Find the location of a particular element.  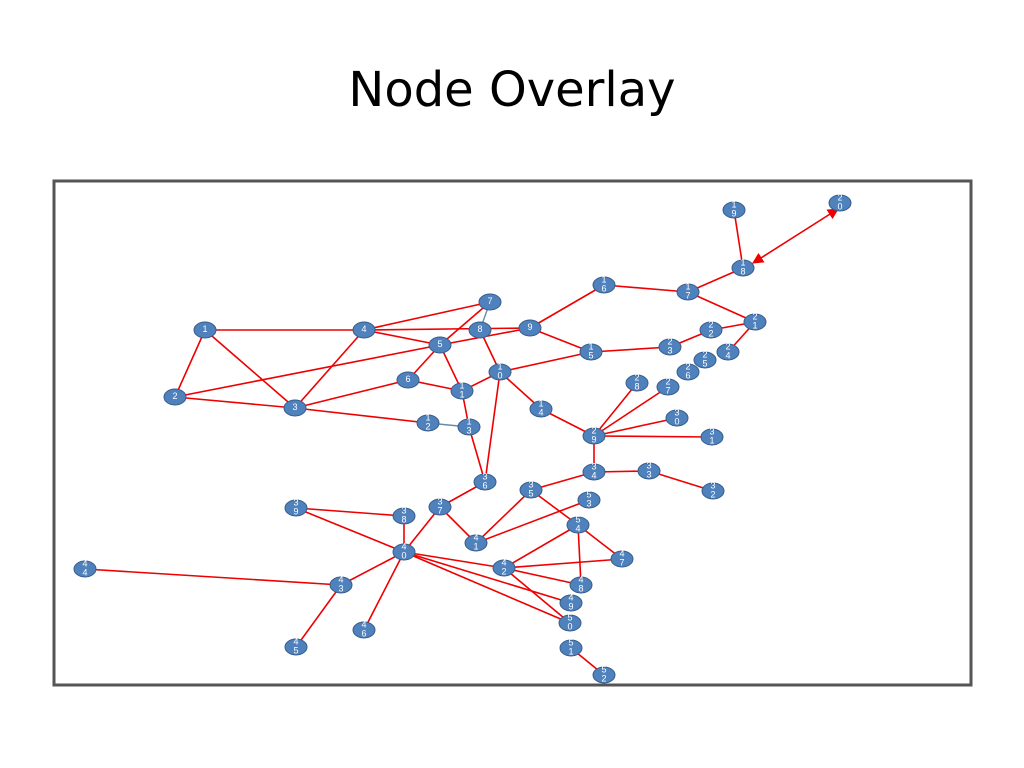

node: 7 is located at coordinates (490, 302).